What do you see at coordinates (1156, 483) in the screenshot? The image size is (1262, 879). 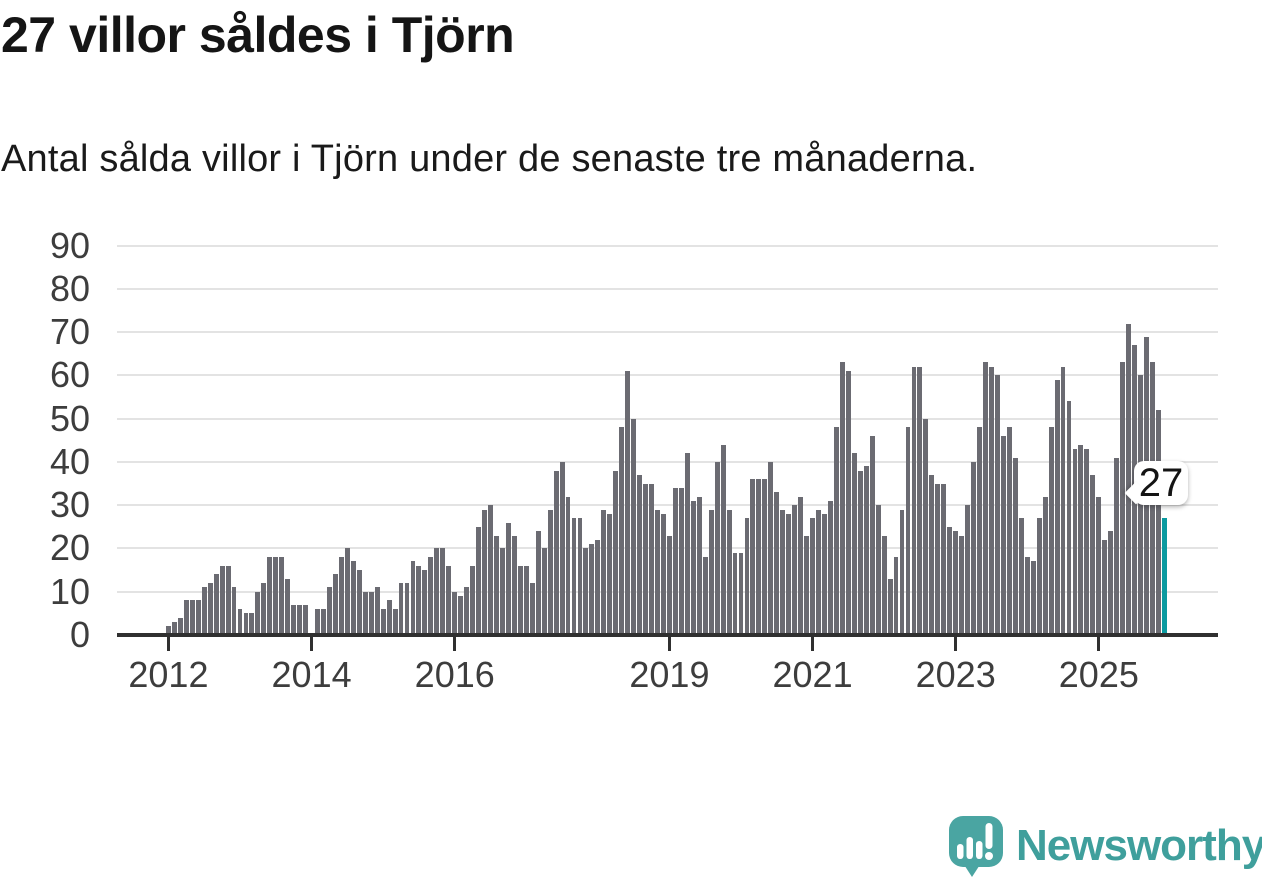 I see `value-callout: 27` at bounding box center [1156, 483].